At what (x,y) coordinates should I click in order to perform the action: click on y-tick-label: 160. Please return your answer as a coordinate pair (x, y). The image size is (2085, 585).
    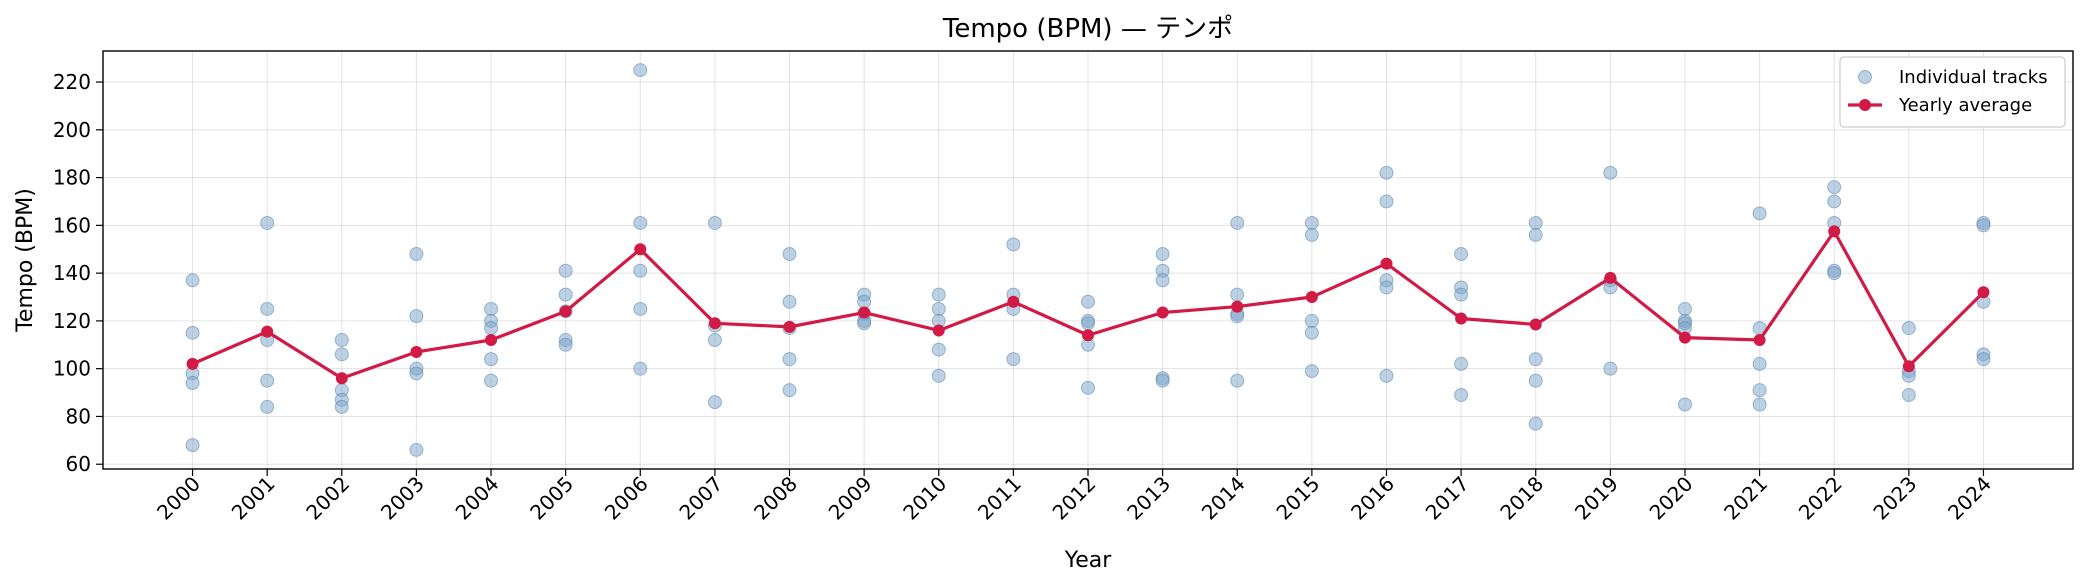
    Looking at the image, I should click on (72, 225).